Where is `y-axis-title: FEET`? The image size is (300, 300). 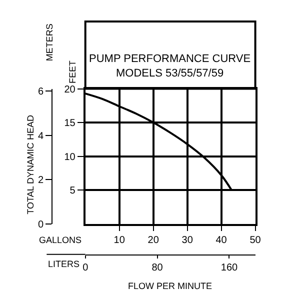 y-axis-title: FEET is located at coordinates (73, 72).